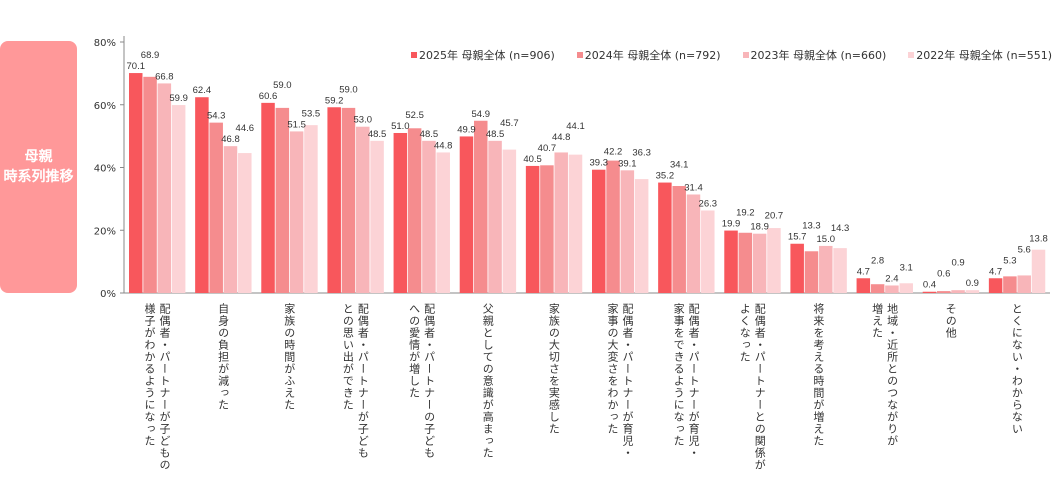  I want to click on data-label: 34.1, so click(679, 165).